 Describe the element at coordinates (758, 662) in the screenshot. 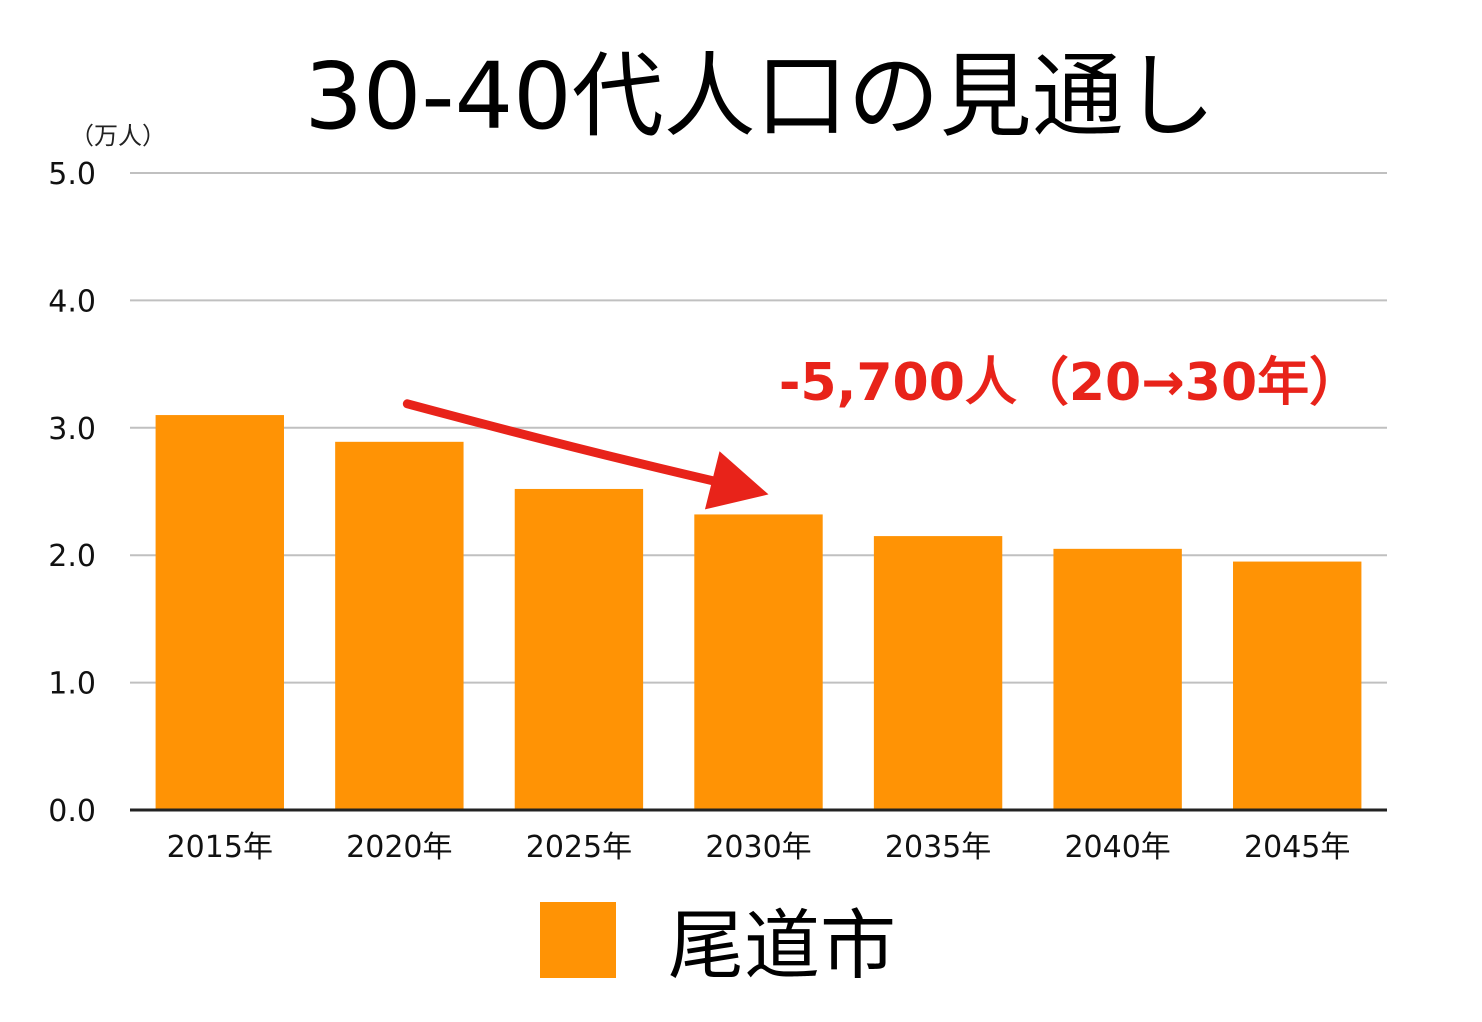

I see `bar-2030年` at that location.